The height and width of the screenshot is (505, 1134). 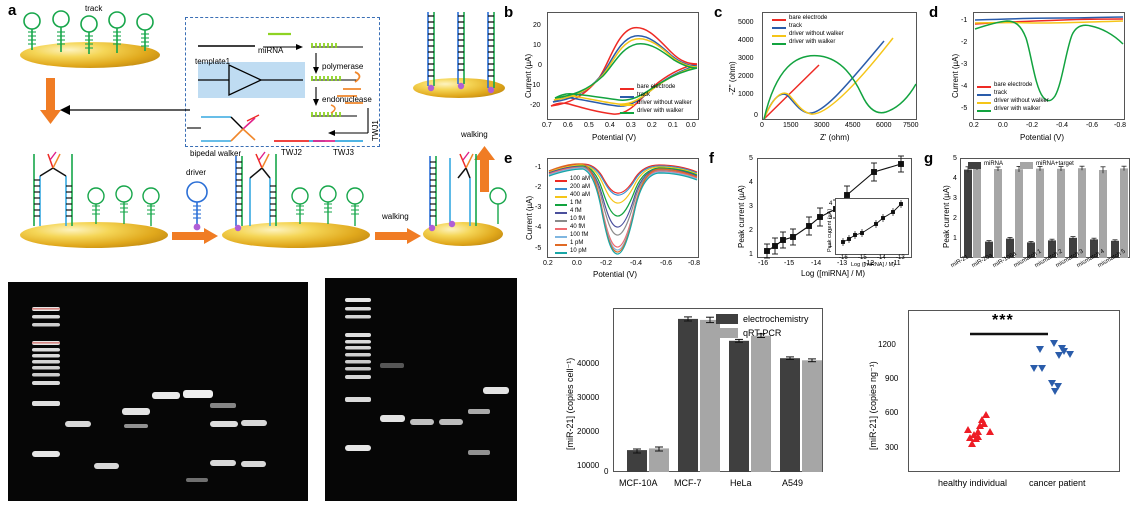 What do you see at coordinates (278, 87) in the screenshot?
I see `amplification-scheme` at bounding box center [278, 87].